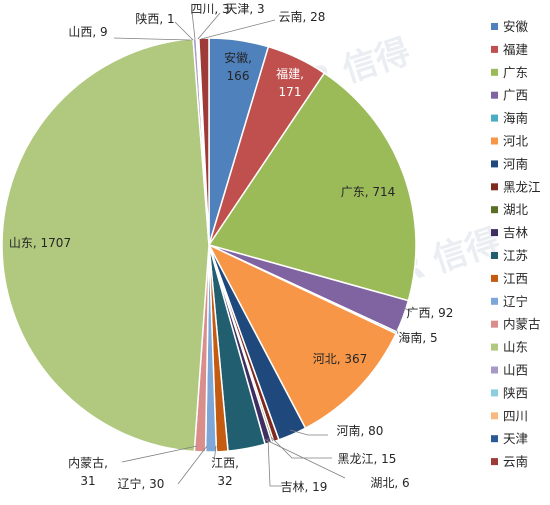 This screenshot has height=505, width=550. What do you see at coordinates (494, 72) in the screenshot?
I see `legend-swatch-广东` at bounding box center [494, 72].